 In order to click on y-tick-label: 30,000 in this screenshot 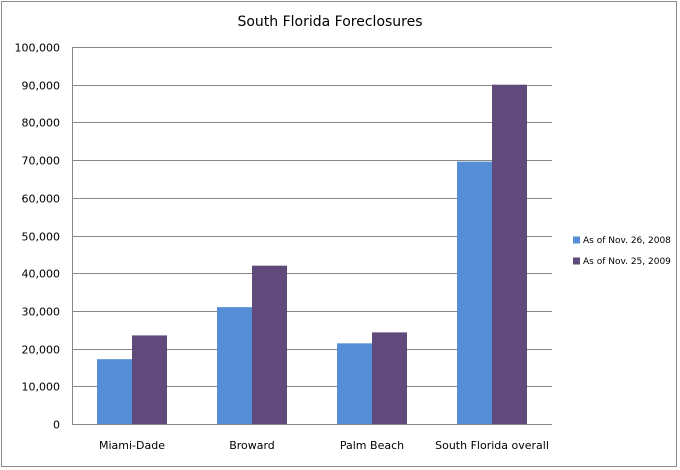, I will do `click(41, 312)`.